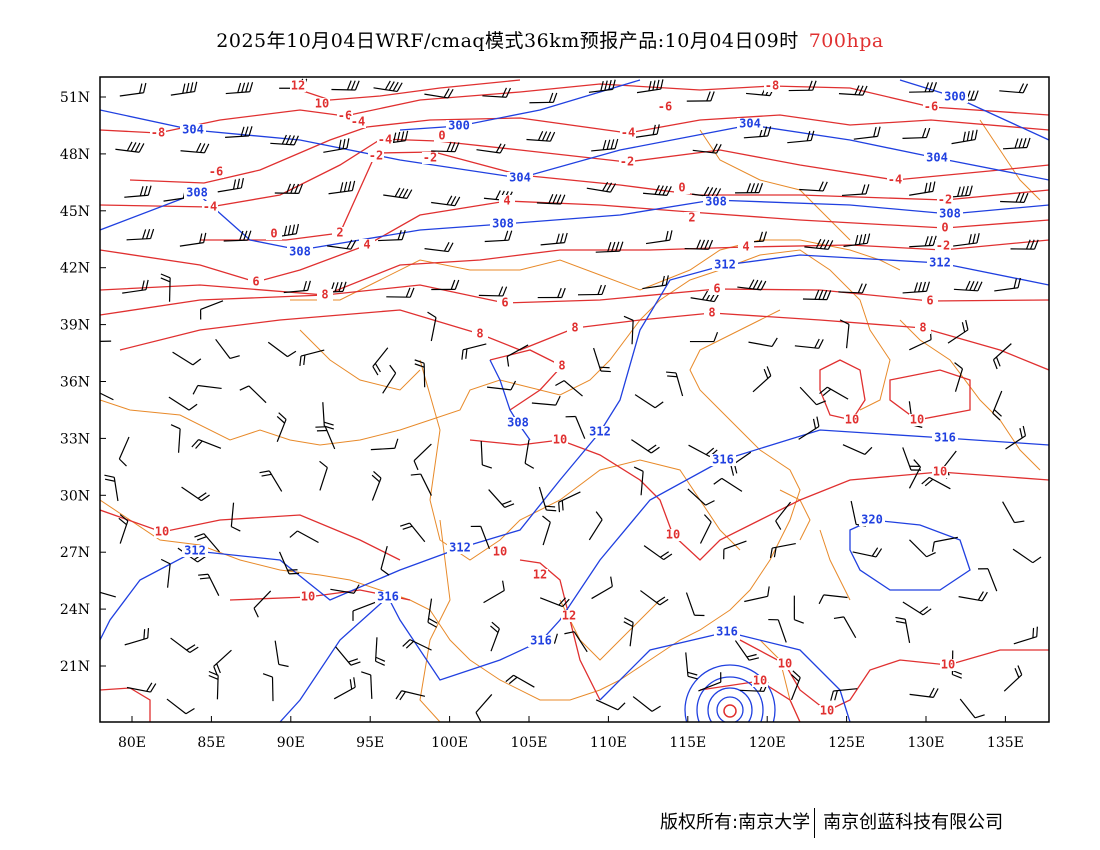 This screenshot has width=1100, height=850. I want to click on lat-label: 21N, so click(75, 667).